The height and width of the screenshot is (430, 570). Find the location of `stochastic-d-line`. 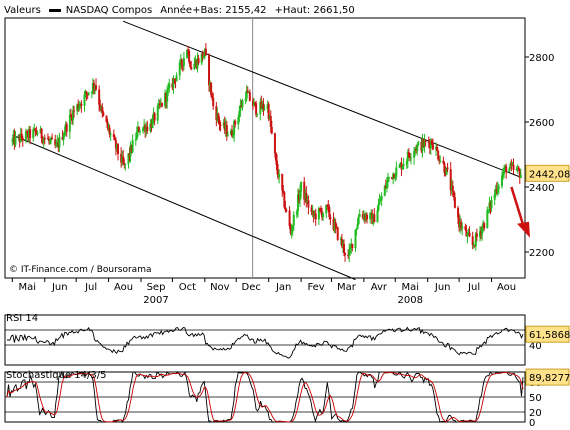

stochastic-d-line is located at coordinates (265, 397).